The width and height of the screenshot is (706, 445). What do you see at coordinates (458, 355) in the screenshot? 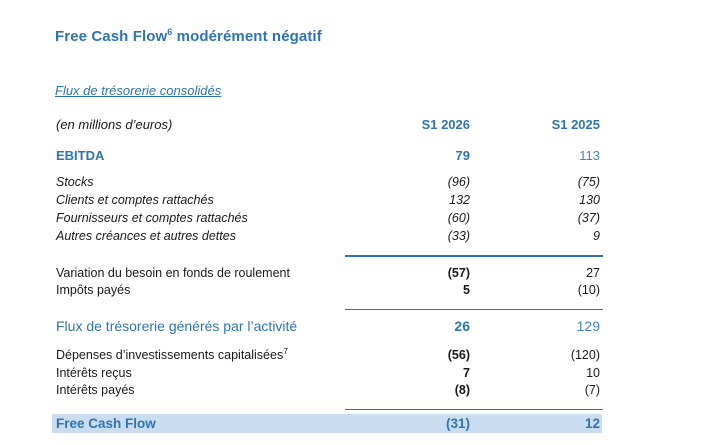
I see `value-s1-2026: (56)` at bounding box center [458, 355].